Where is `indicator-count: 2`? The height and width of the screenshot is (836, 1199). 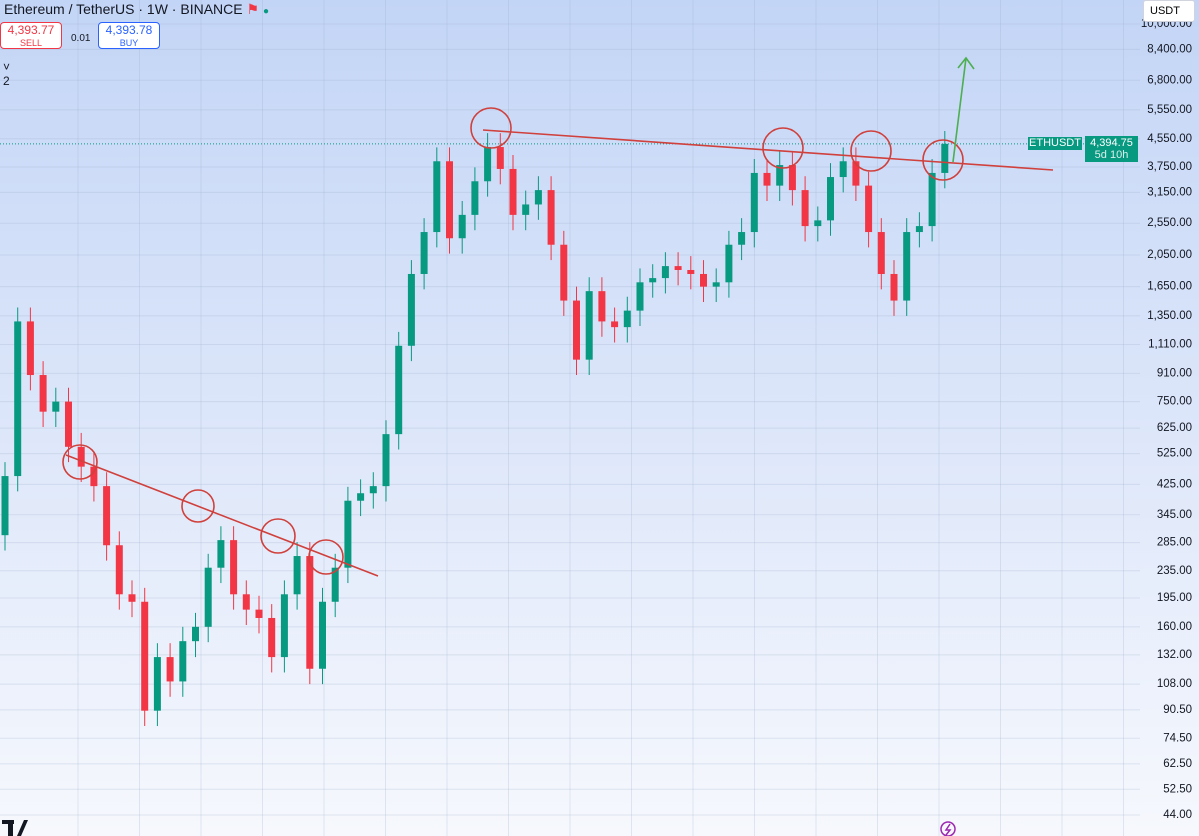 indicator-count: 2 is located at coordinates (6, 81).